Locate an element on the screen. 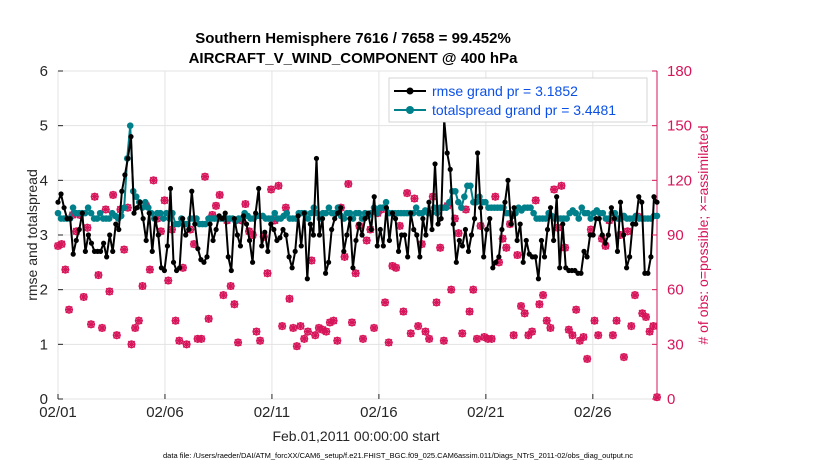 The width and height of the screenshot is (830, 470). y-tick-label-right: 30 is located at coordinates (675, 344).